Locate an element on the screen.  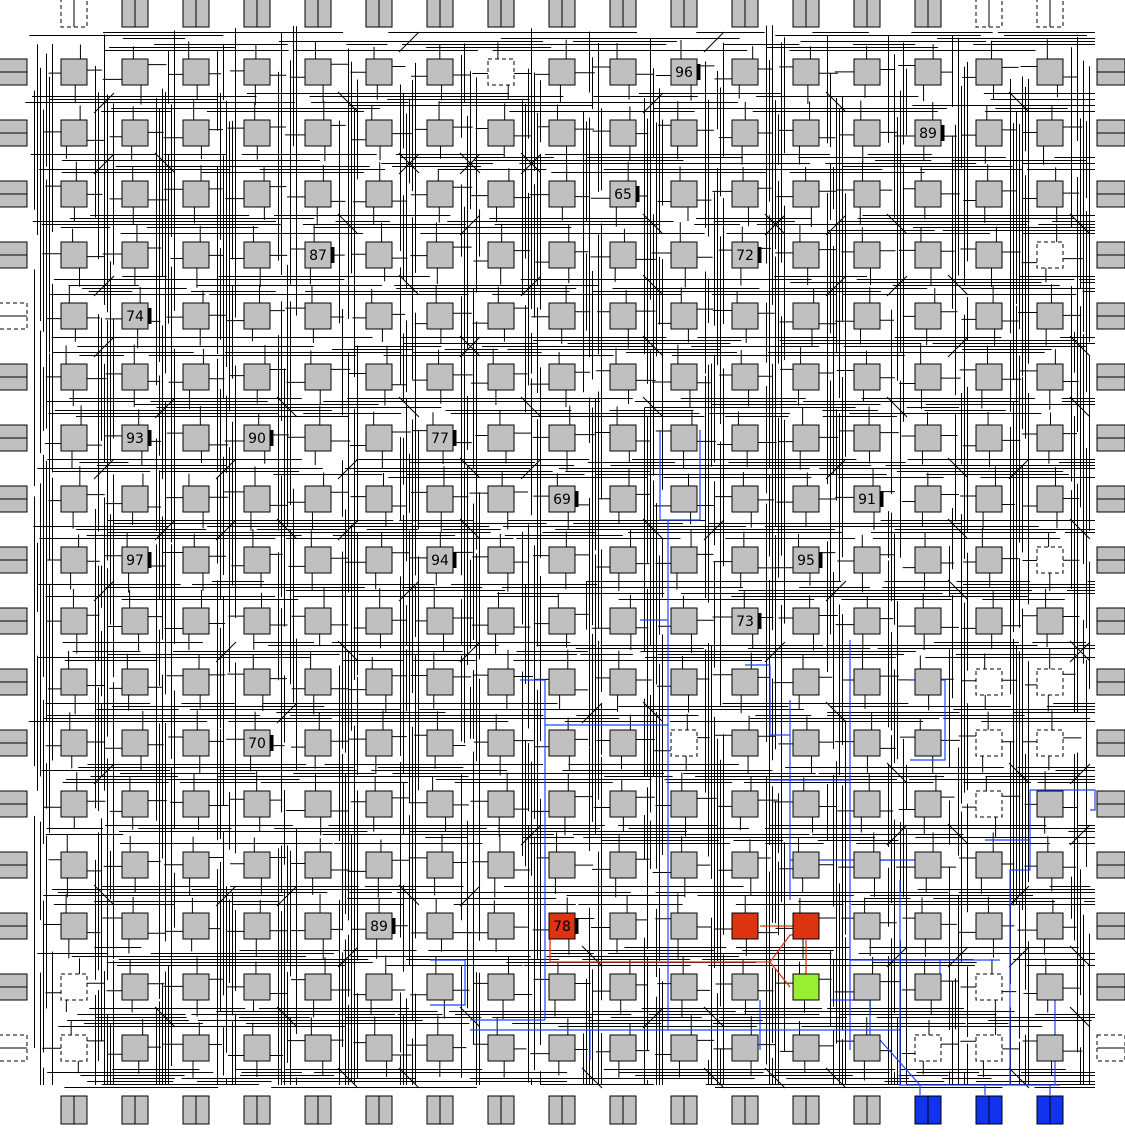
block-label: 96 is located at coordinates (684, 73).